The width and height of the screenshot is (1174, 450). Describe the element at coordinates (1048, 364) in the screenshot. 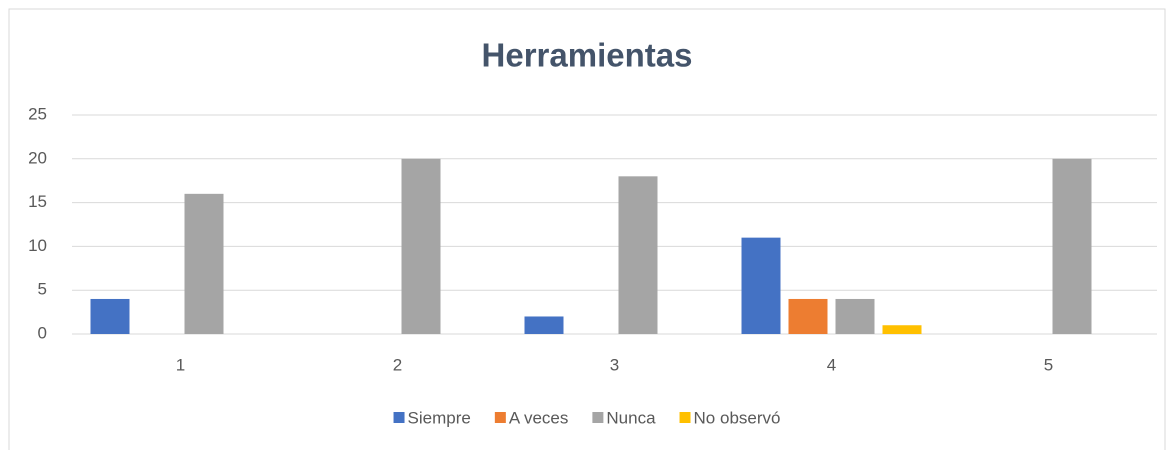

I see `x-tick-label: 5` at that location.